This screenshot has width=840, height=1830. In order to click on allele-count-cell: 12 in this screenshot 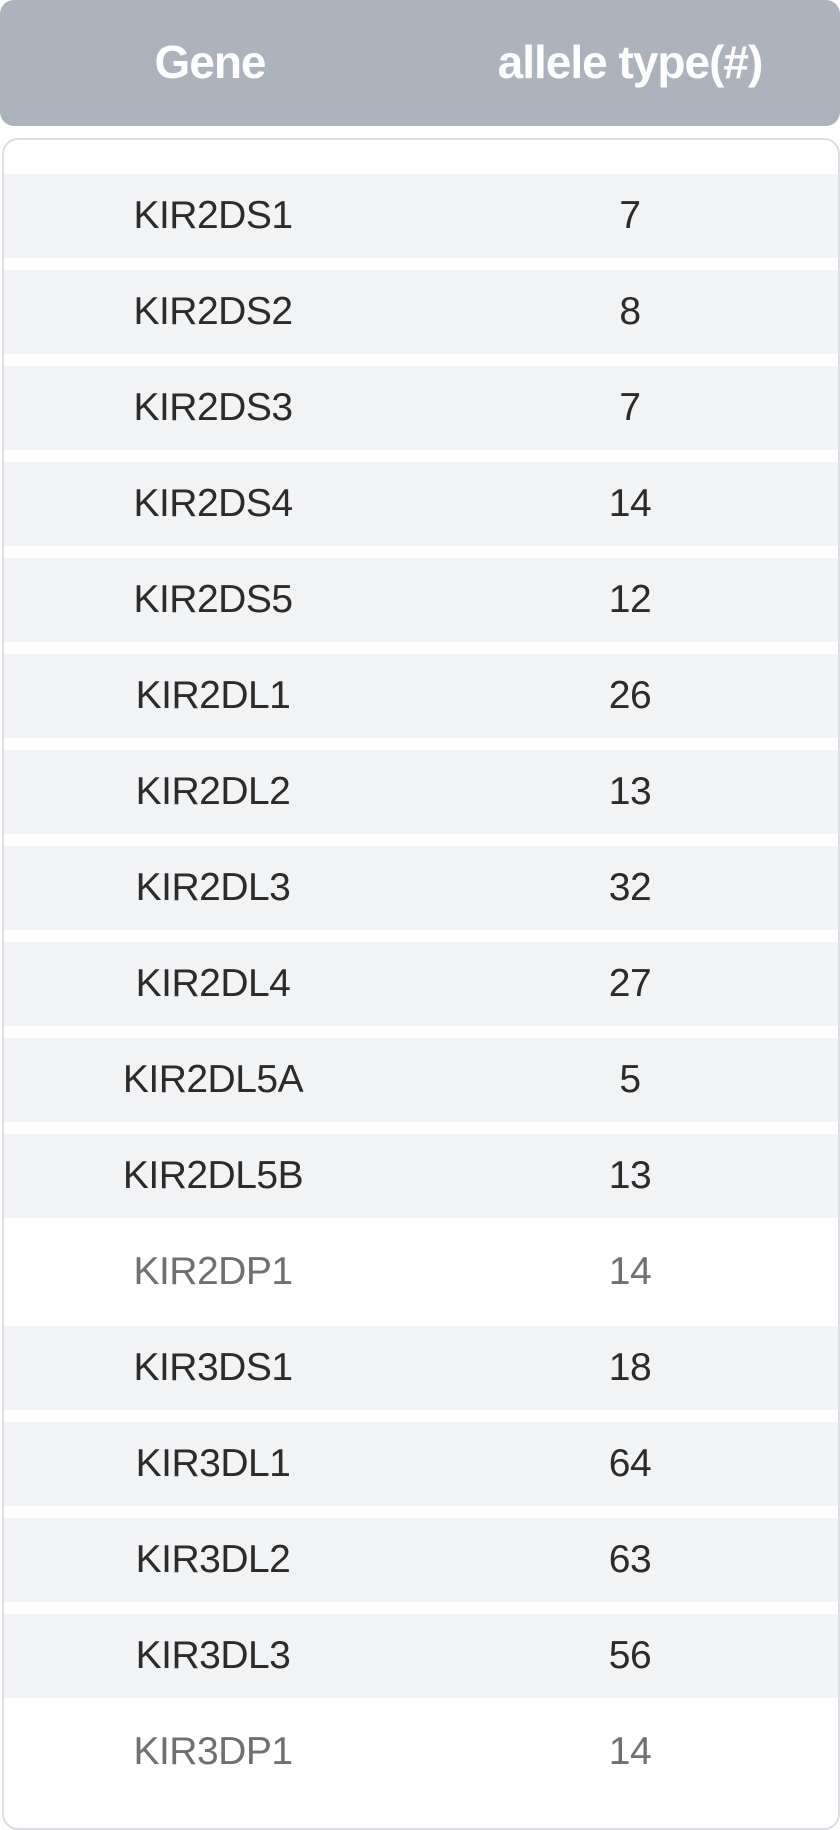, I will do `click(630, 599)`.